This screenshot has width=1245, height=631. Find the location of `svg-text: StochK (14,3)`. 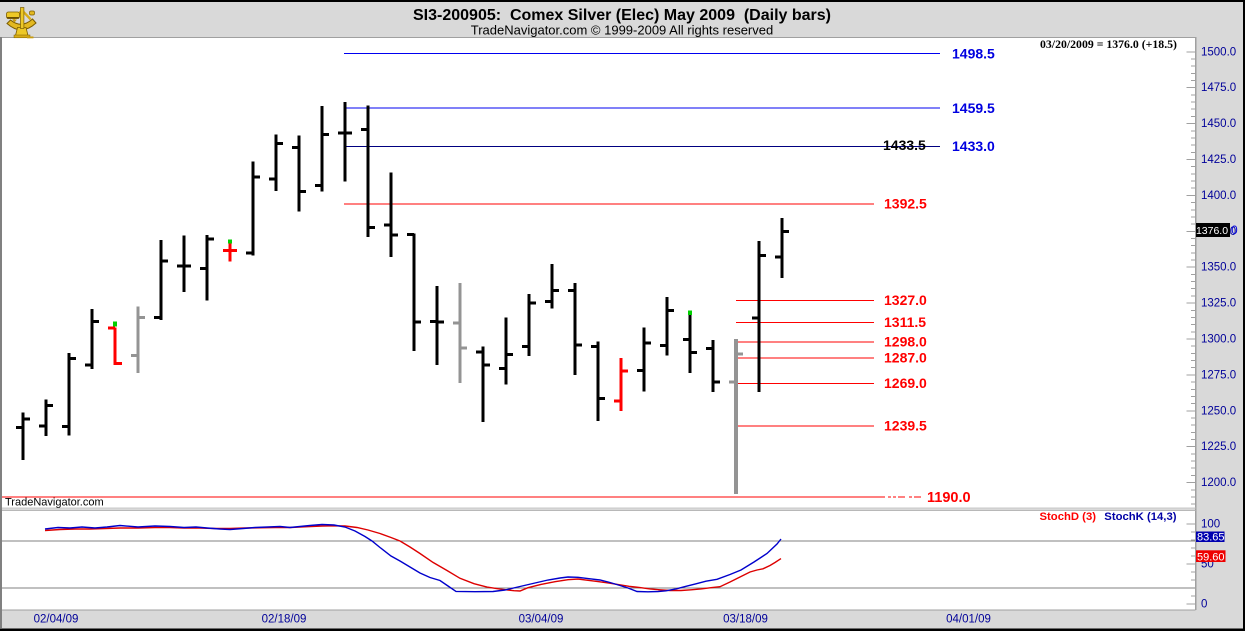

svg-text: StochK (14,3) is located at coordinates (1140, 517).